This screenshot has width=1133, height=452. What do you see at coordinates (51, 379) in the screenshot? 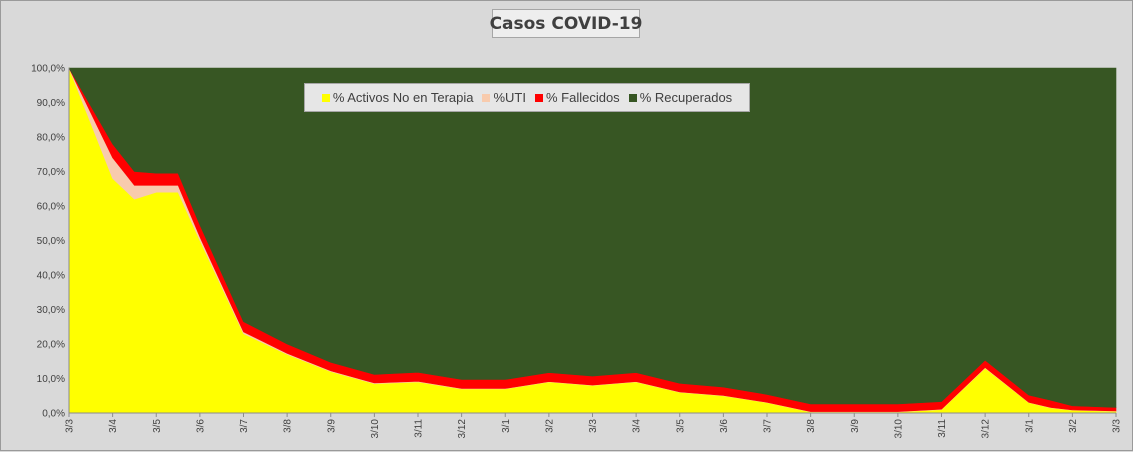
I see `y-tick-label: 10,0%` at bounding box center [51, 379].